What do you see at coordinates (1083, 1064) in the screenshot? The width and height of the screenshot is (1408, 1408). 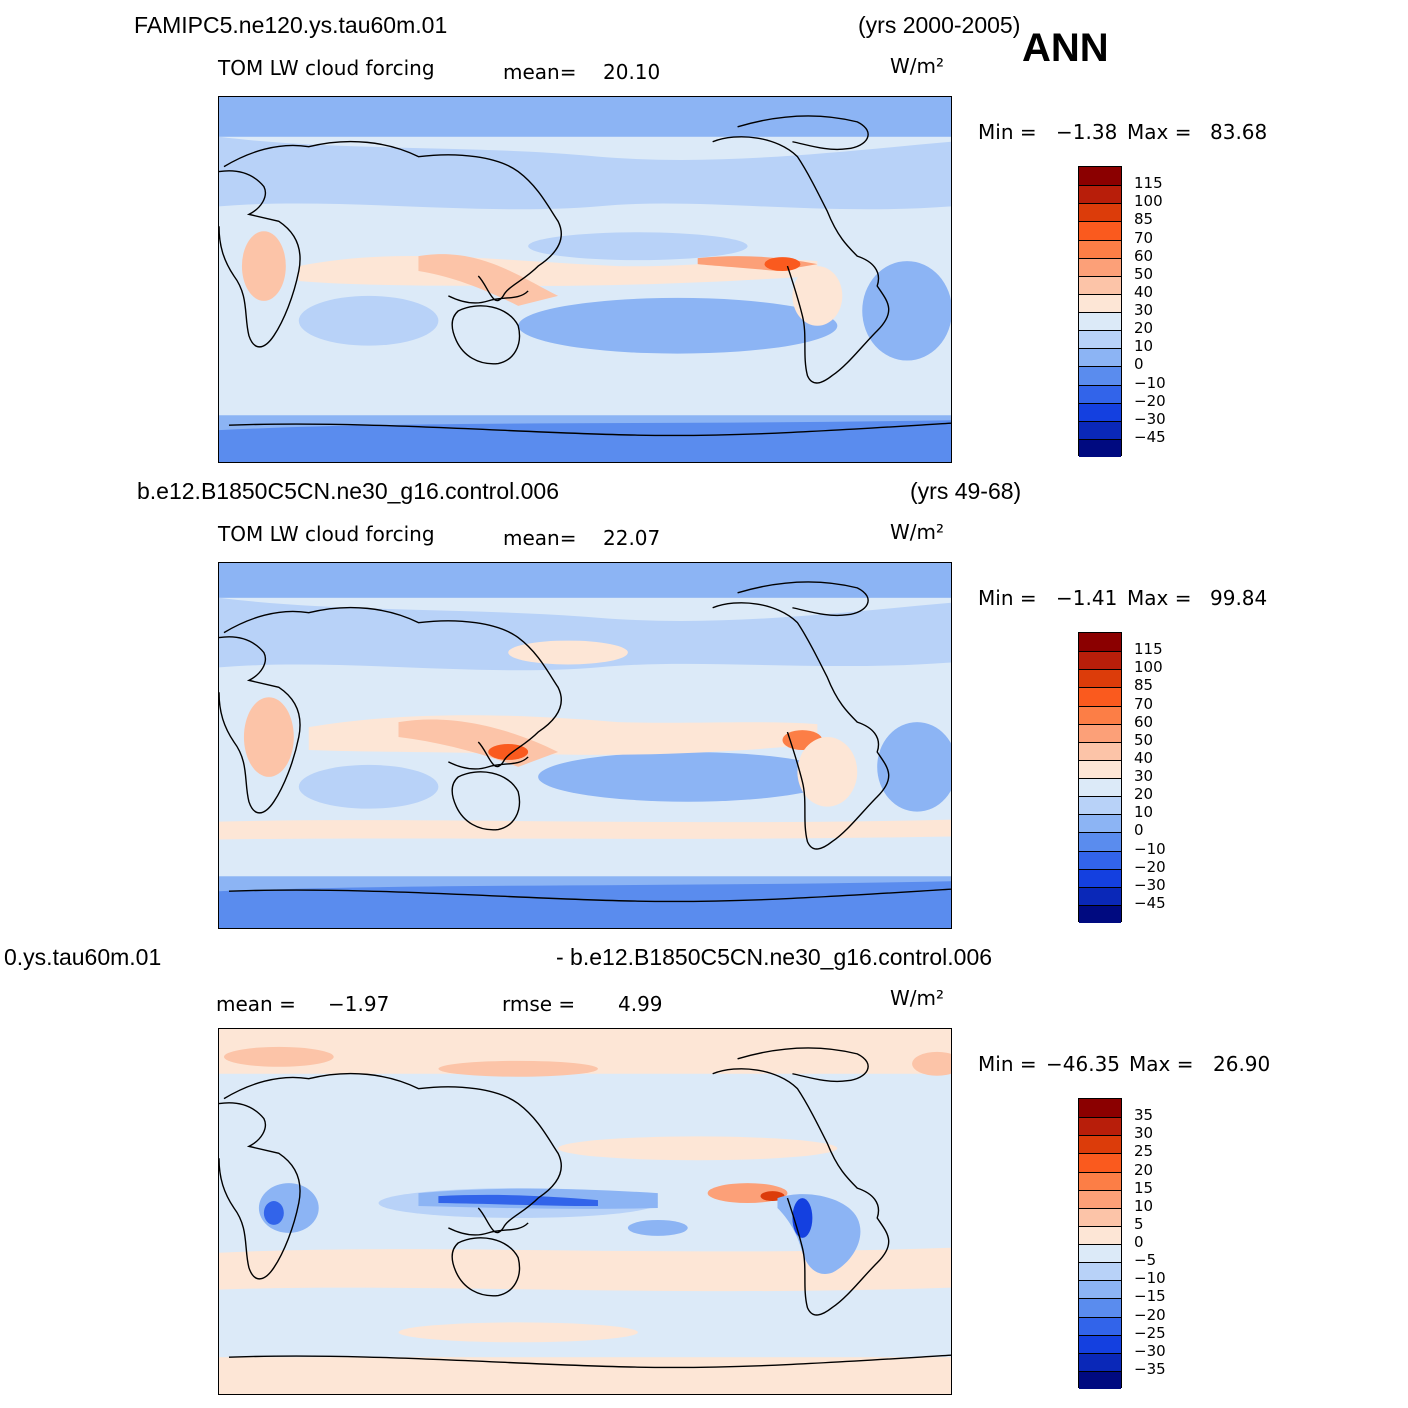 I see `panel3-min-value: −46.35` at bounding box center [1083, 1064].